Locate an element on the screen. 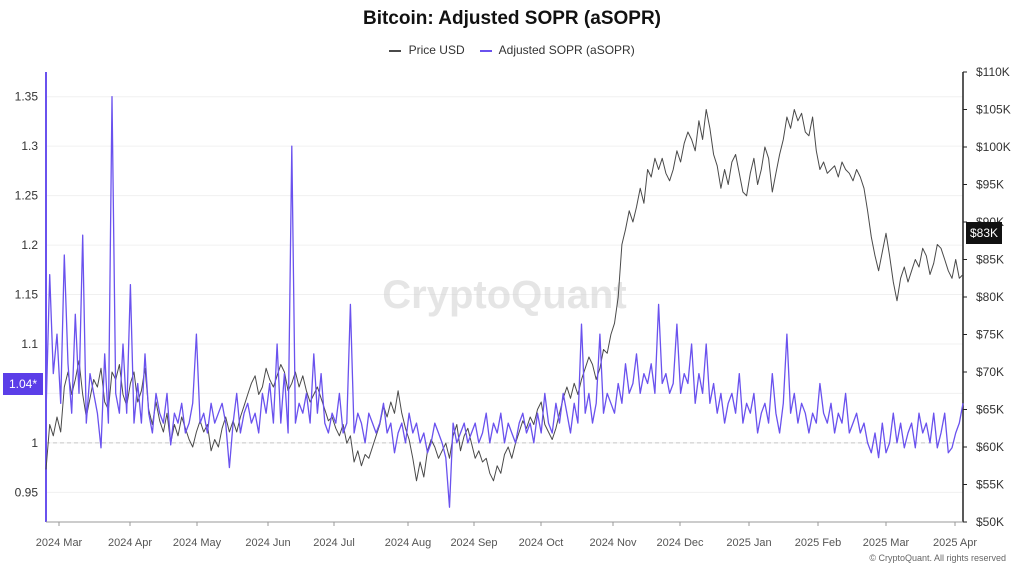 The image size is (1024, 569). right-tick-label: $70K is located at coordinates (990, 372).